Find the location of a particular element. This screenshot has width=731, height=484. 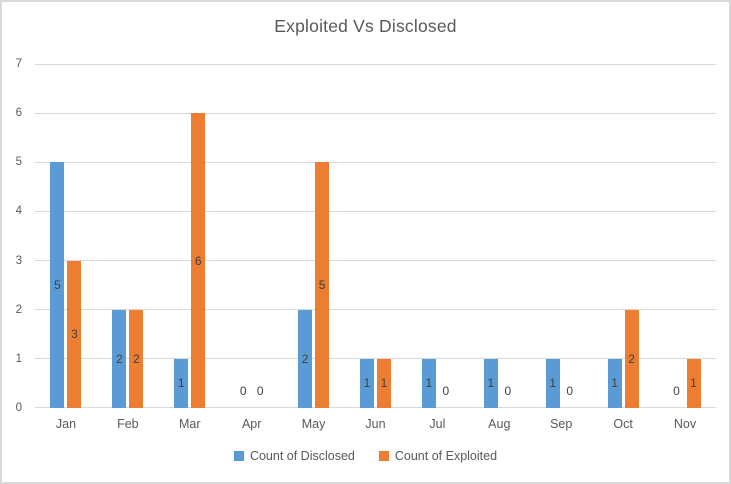

bar-slot: 3 is located at coordinates (74, 236).